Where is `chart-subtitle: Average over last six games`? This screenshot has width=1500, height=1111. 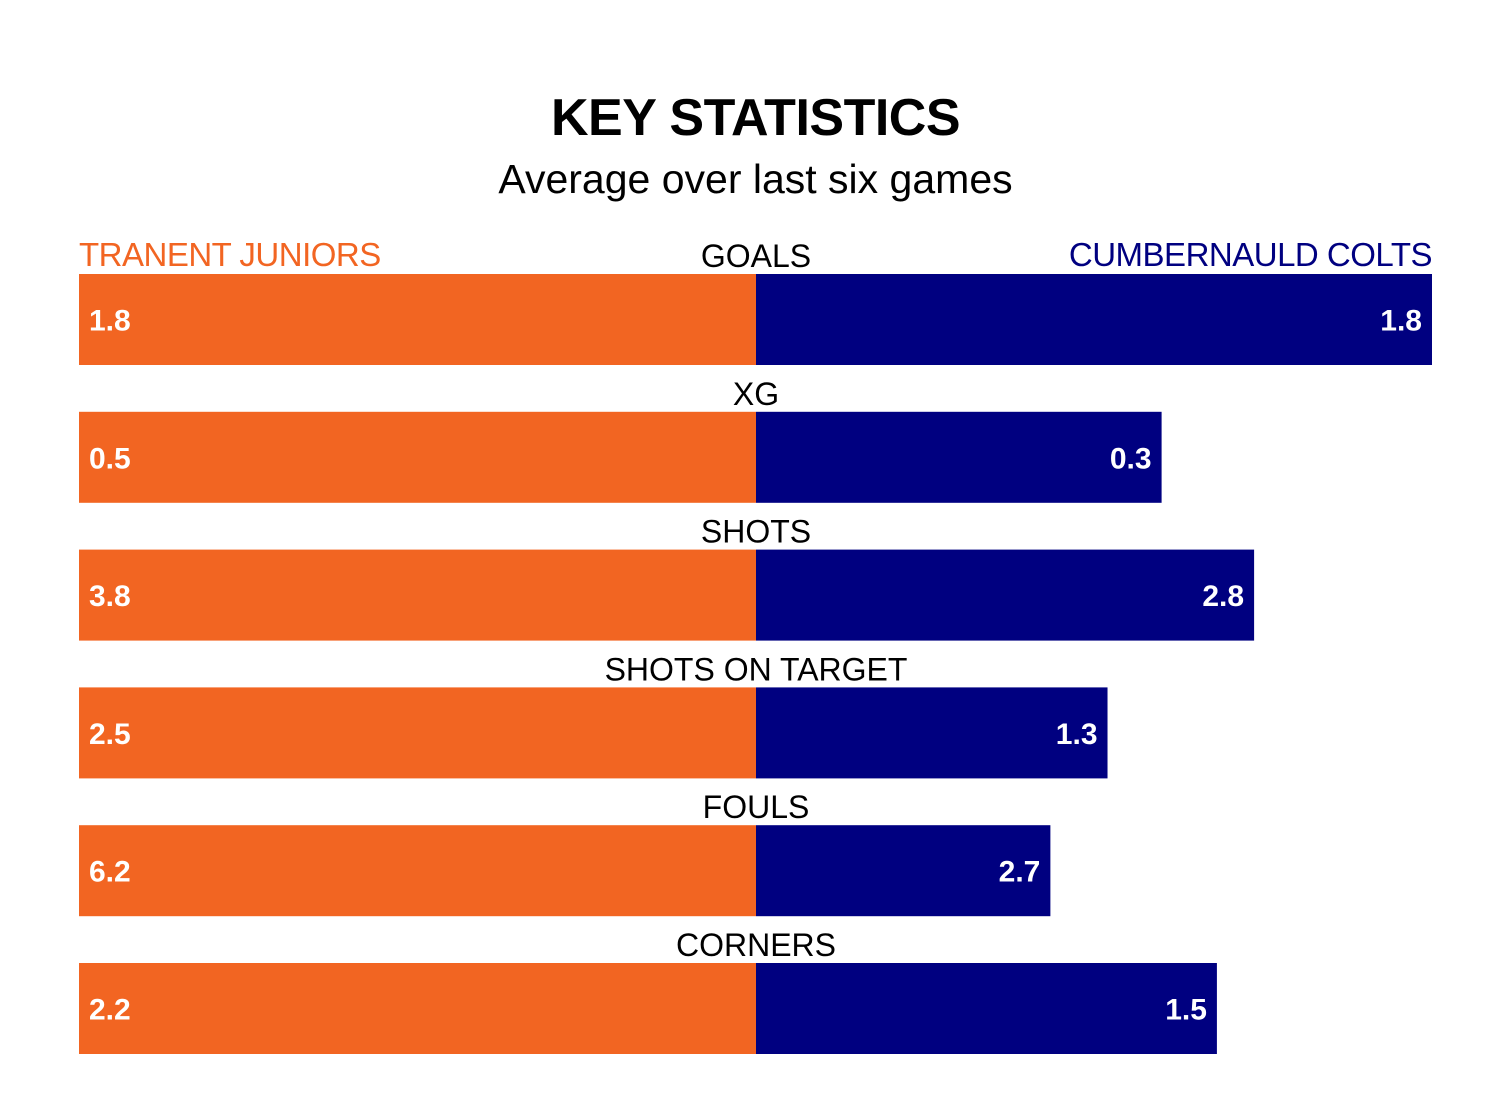
chart-subtitle: Average over last six games is located at coordinates (755, 179).